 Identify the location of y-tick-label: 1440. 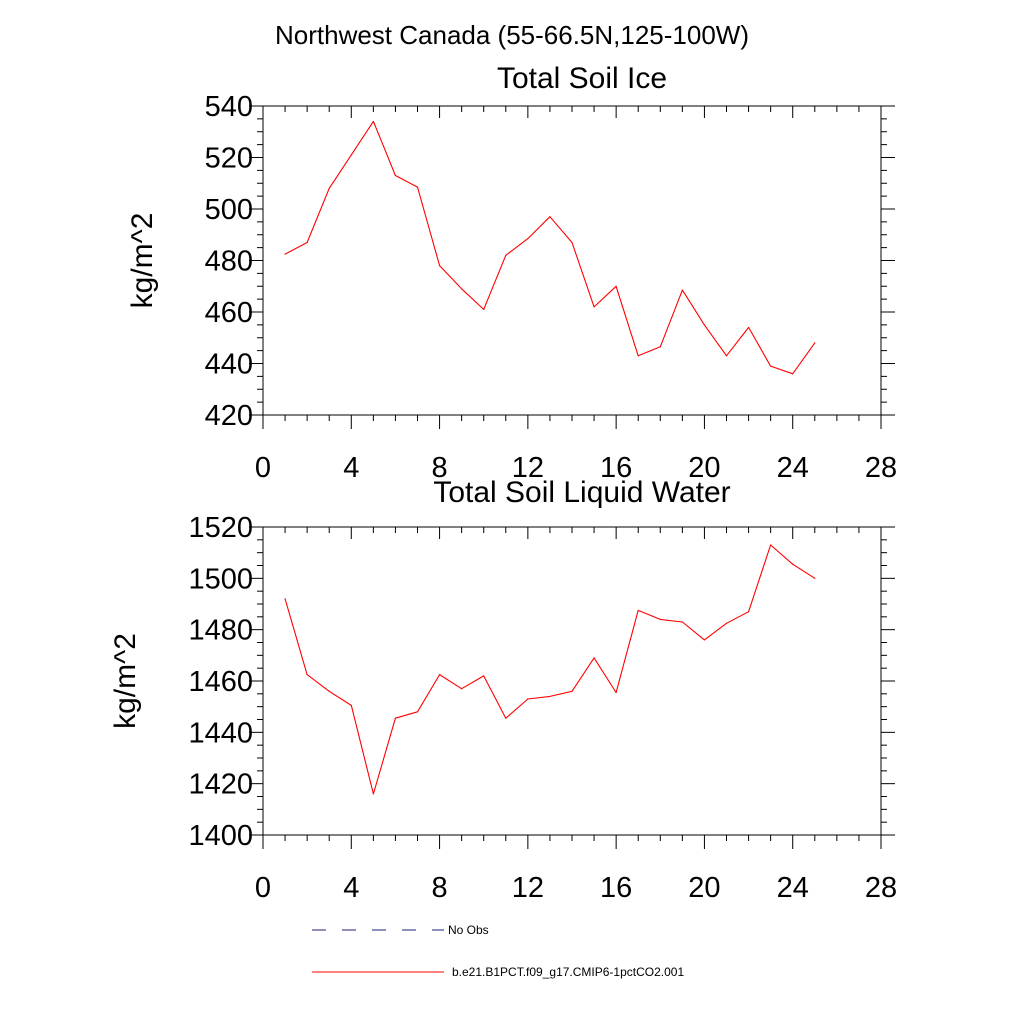
(220, 733).